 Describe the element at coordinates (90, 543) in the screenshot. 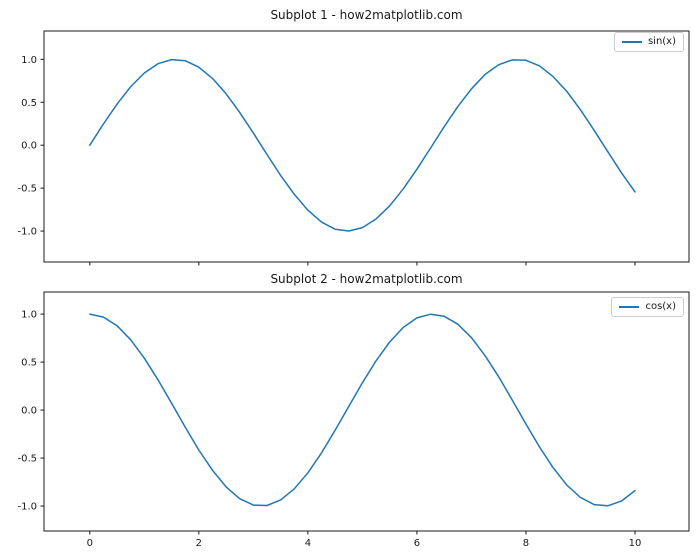

I see `x-tick-label: 0` at that location.